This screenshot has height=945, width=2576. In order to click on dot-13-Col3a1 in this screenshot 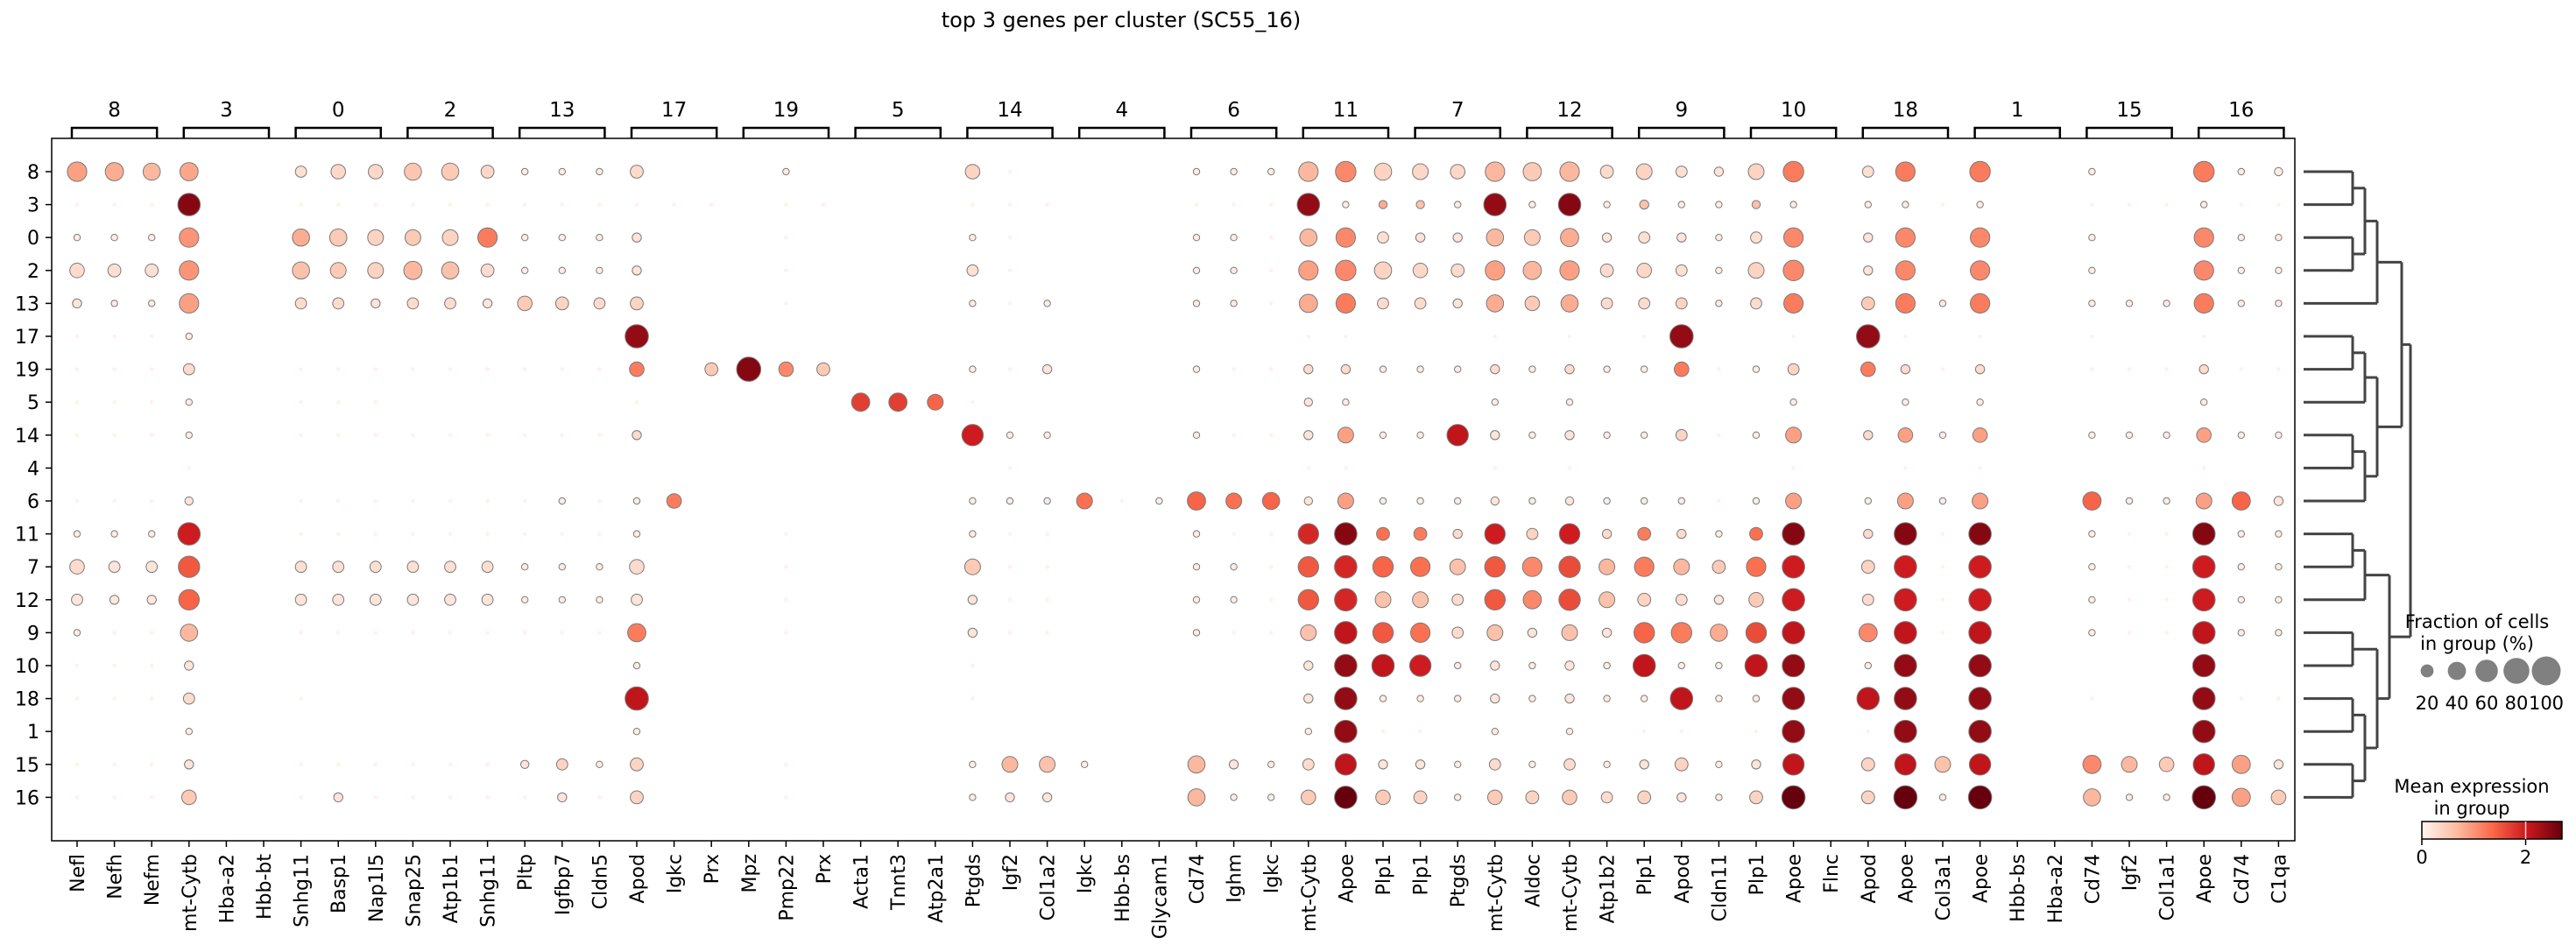, I will do `click(1942, 303)`.